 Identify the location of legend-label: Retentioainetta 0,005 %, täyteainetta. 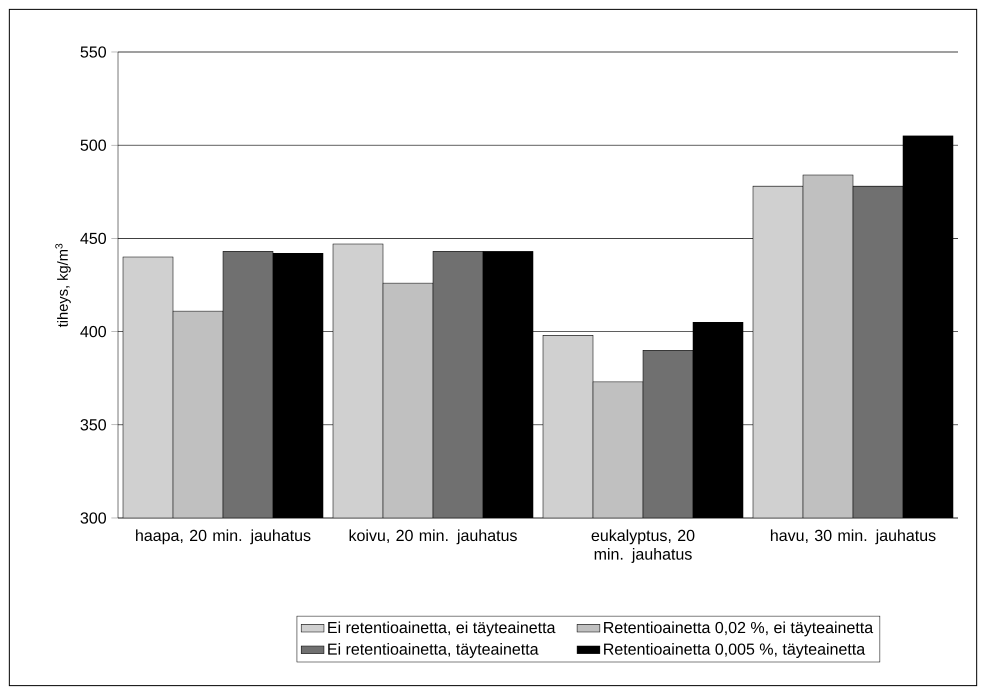
(735, 650).